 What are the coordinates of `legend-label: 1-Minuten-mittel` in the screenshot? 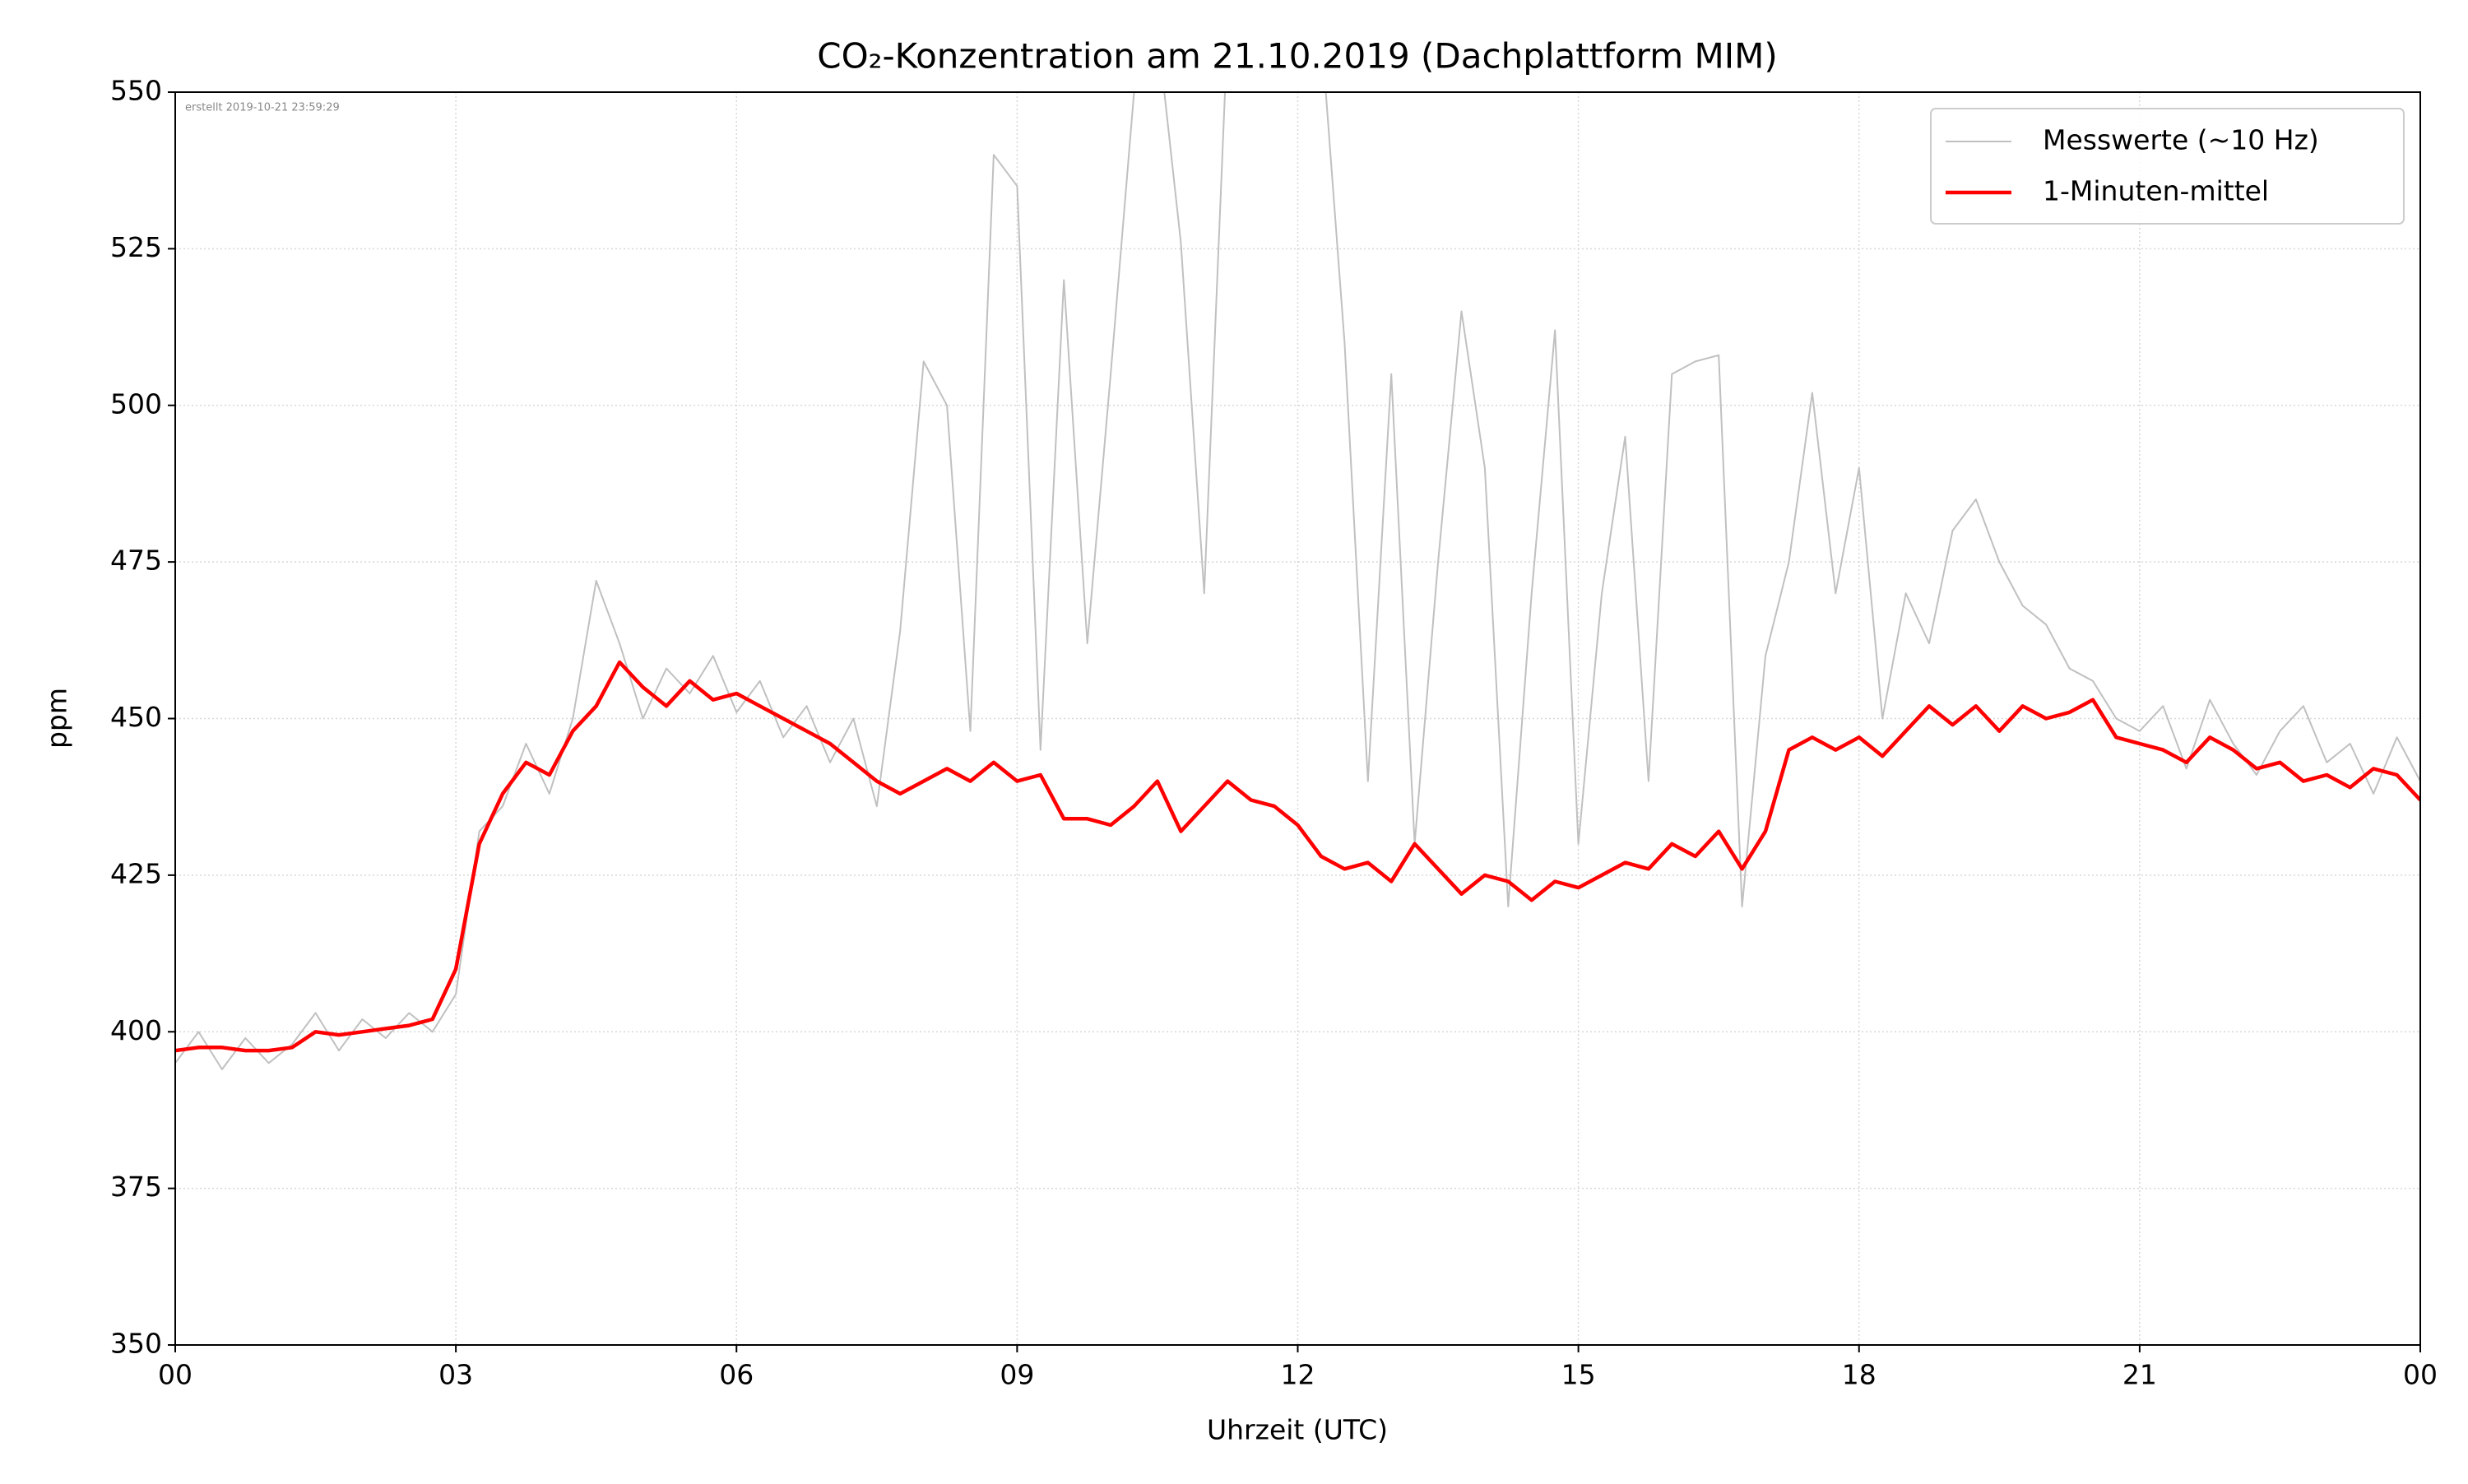 It's located at (2156, 191).